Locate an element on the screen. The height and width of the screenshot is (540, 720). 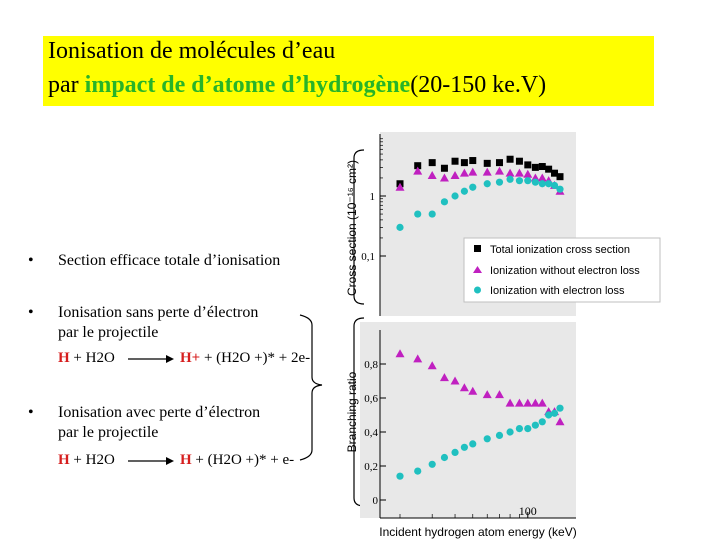
panel-2-bracket is located at coordinates (359, 412).